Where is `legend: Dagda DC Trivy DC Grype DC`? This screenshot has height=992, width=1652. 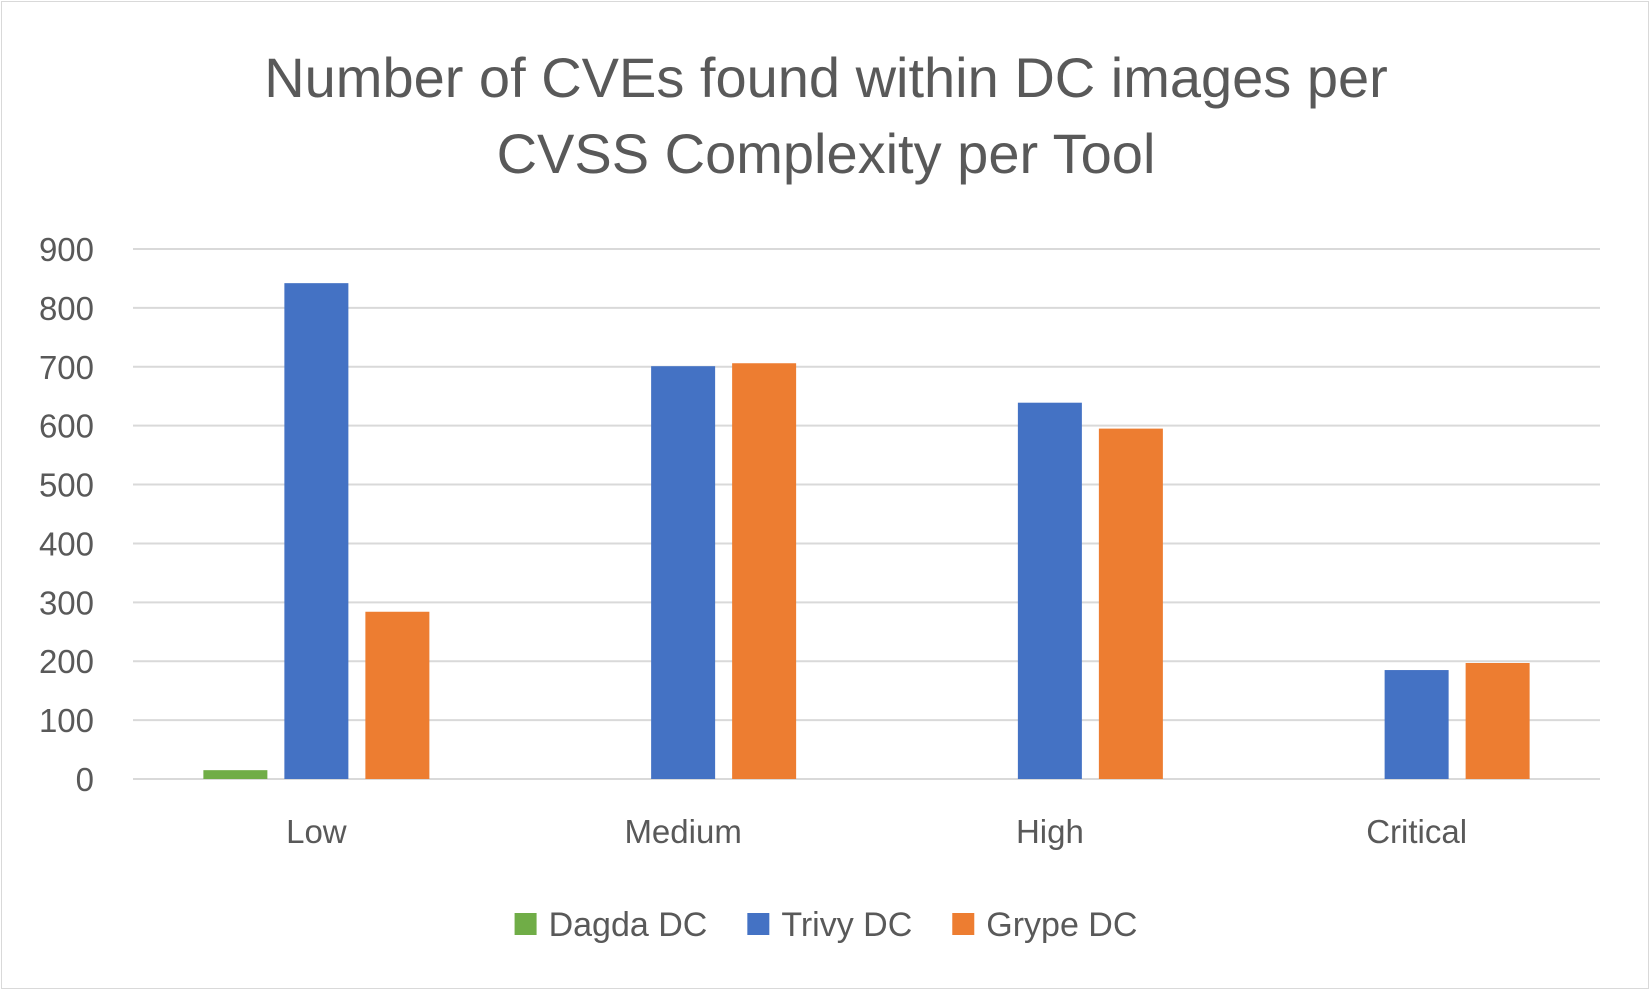
legend: Dagda DC Trivy DC Grype DC is located at coordinates (825, 925).